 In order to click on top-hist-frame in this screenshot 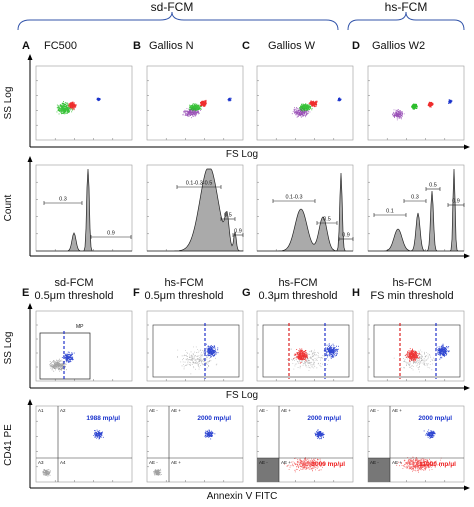, I will do `click(84, 208)`.